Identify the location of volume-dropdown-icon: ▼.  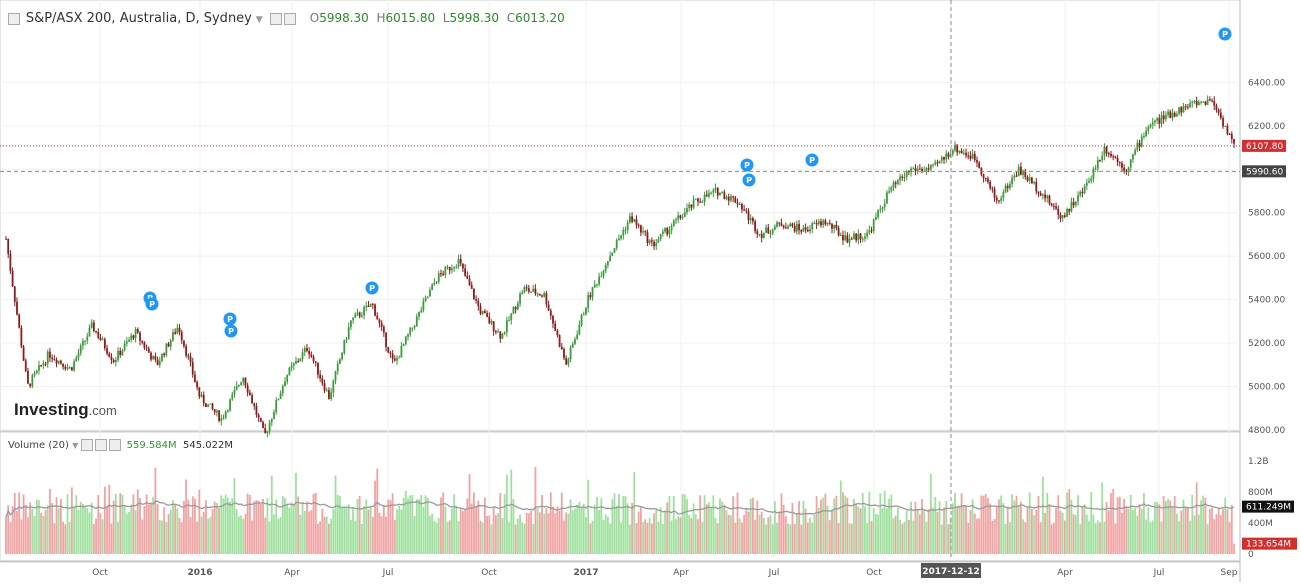
(75, 445).